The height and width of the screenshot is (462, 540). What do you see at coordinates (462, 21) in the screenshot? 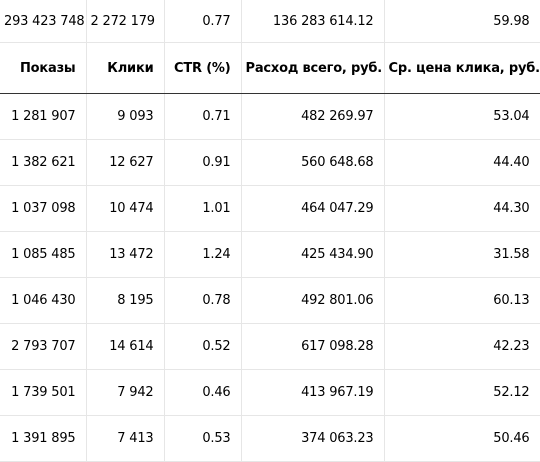
I see `total-avg-cpc: 59.98` at bounding box center [462, 21].